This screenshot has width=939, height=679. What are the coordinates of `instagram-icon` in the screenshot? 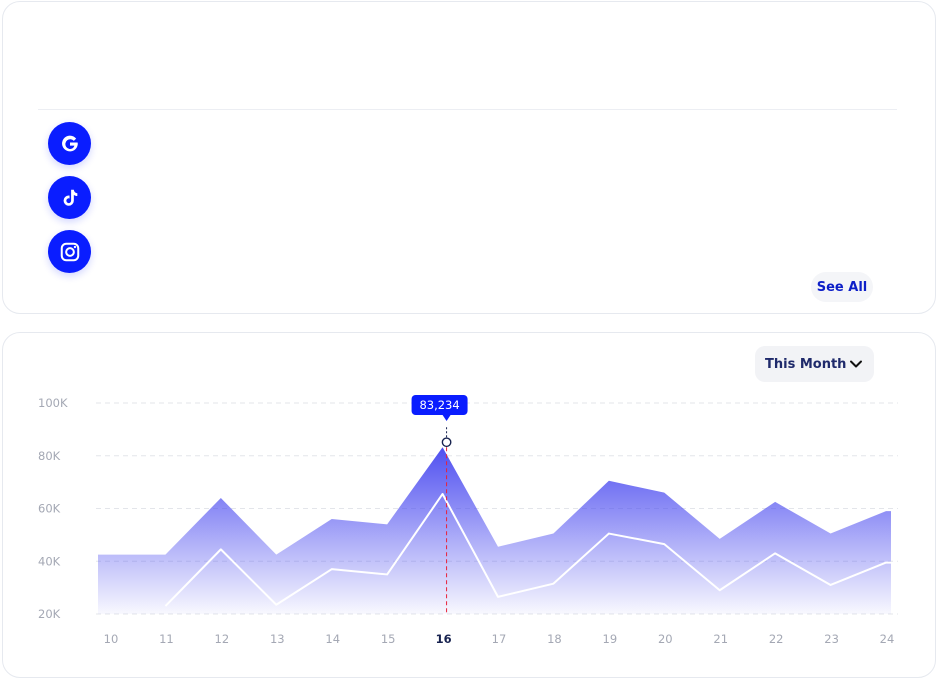 It's located at (69, 251).